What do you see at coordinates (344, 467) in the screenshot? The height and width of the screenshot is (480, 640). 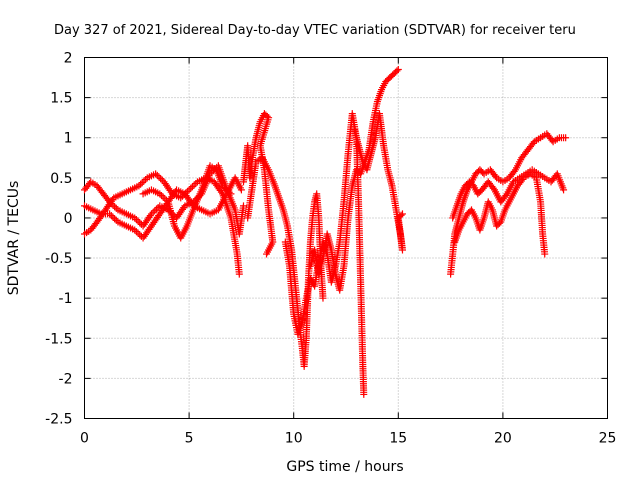 I see `x-axis-label: GPS time / hours` at bounding box center [344, 467].